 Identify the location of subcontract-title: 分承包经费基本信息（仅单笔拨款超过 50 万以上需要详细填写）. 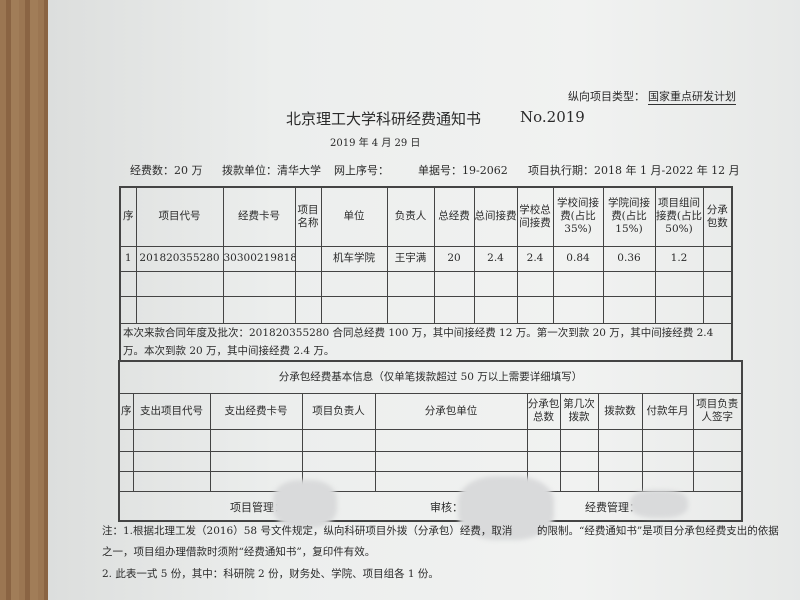
(430, 377).